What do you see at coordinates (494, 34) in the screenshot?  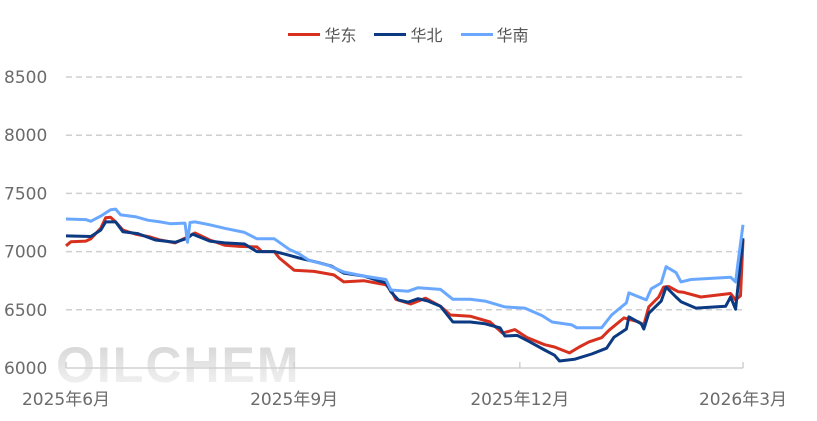 I see `legend-item-huanan: 华南` at bounding box center [494, 34].